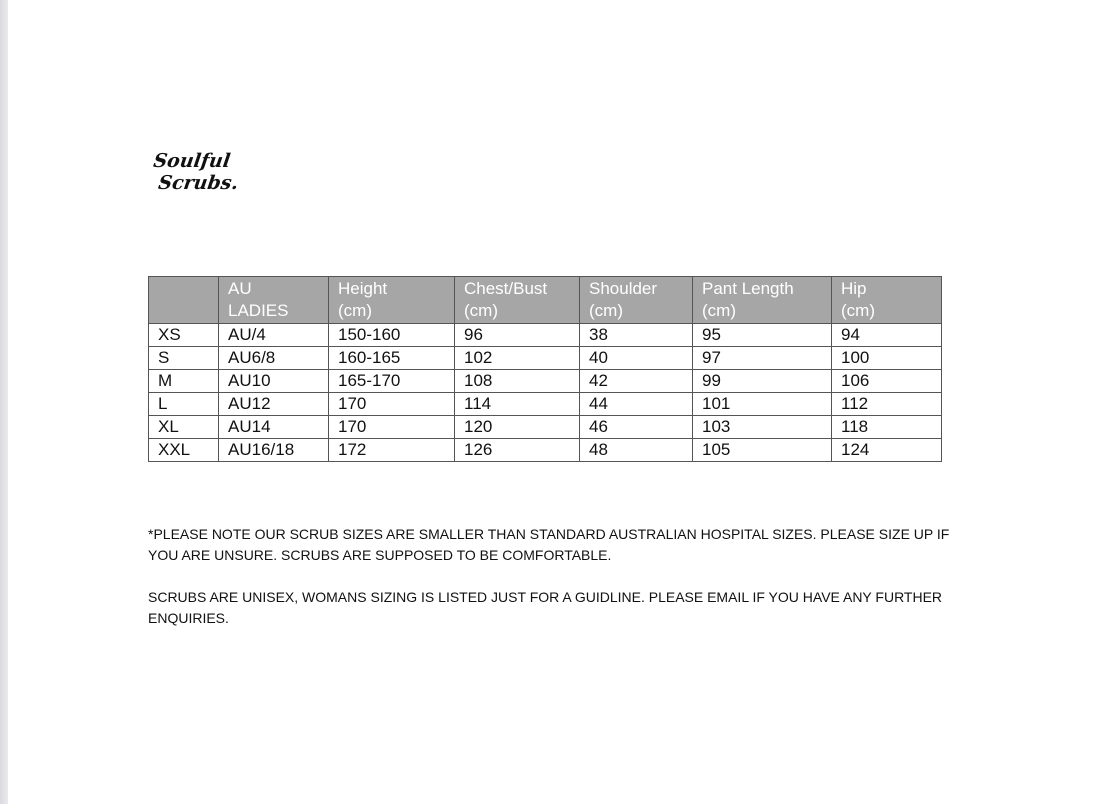 This screenshot has height=804, width=1093. What do you see at coordinates (517, 381) in the screenshot?
I see `table-cell: 108` at bounding box center [517, 381].